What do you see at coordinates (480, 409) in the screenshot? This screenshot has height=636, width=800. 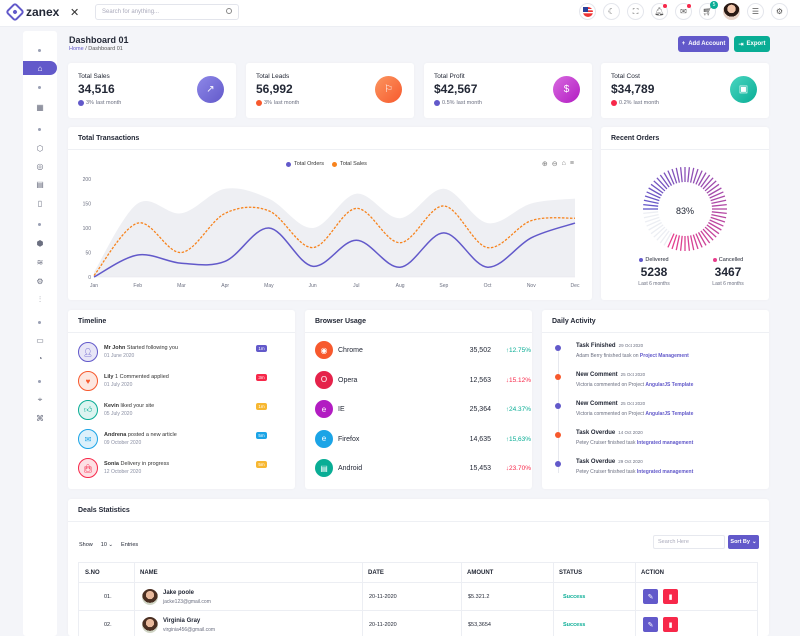 I see `browser-value: 25,364` at bounding box center [480, 409].